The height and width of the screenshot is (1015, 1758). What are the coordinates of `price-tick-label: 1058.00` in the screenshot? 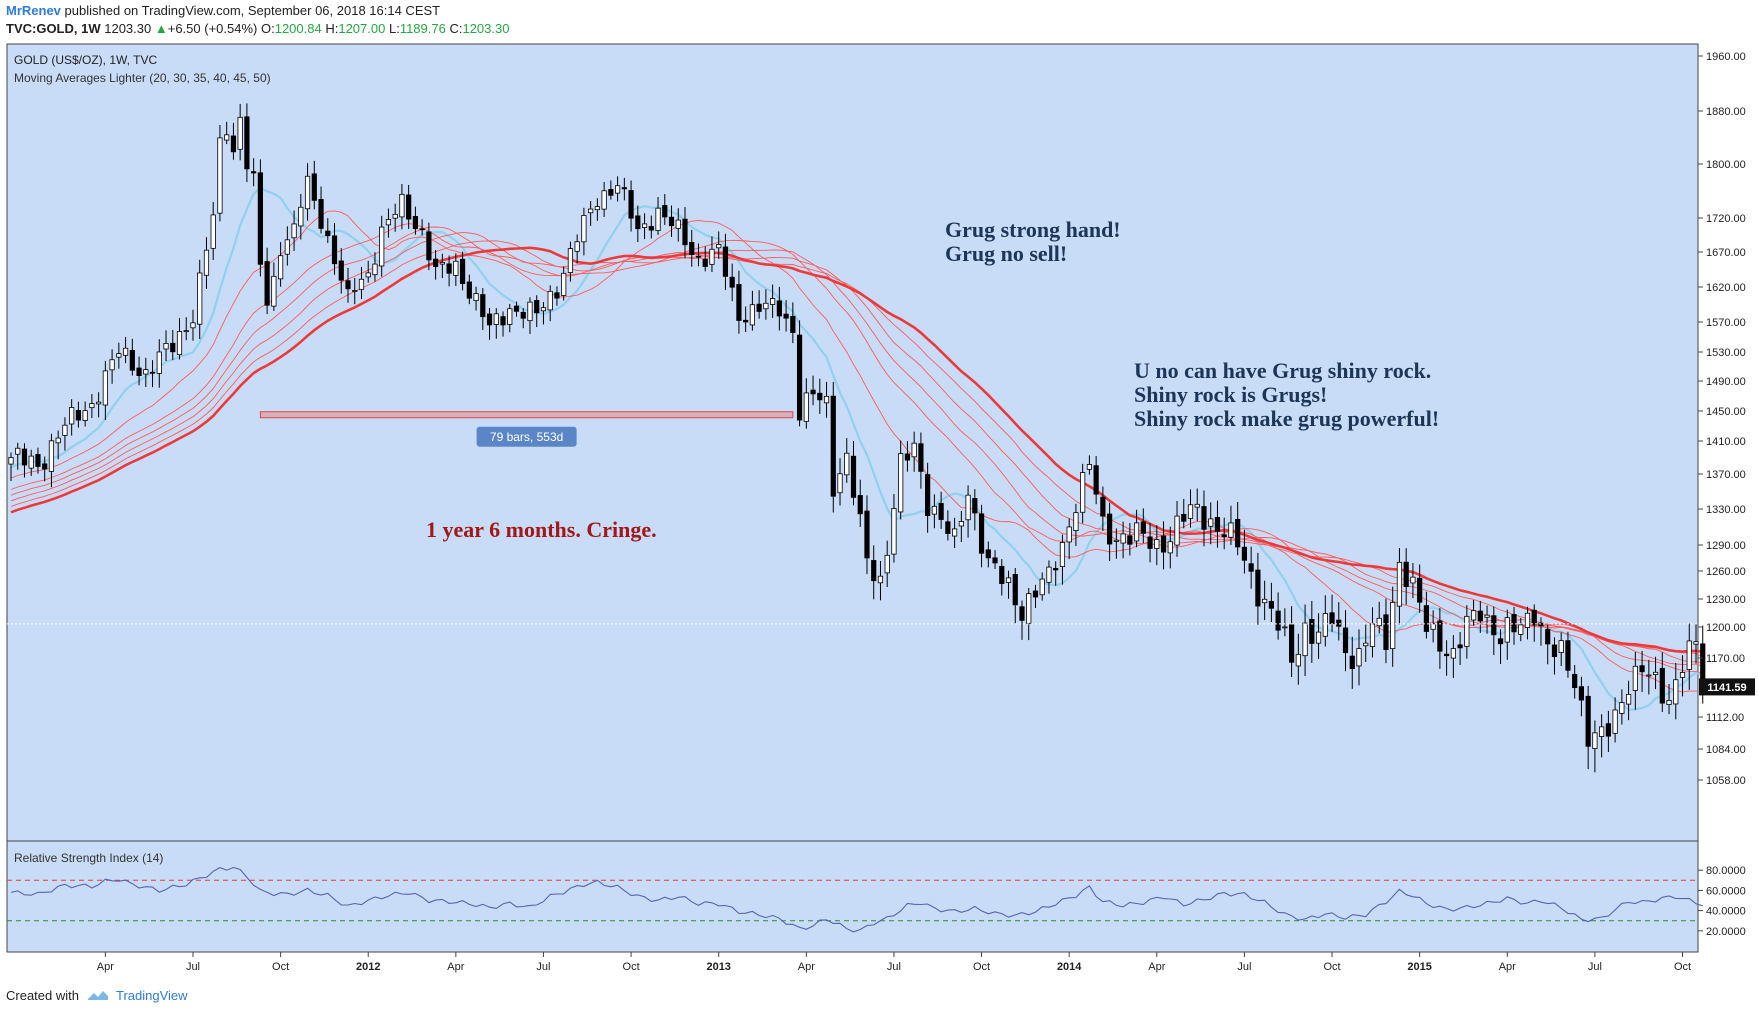 It's located at (1726, 781).